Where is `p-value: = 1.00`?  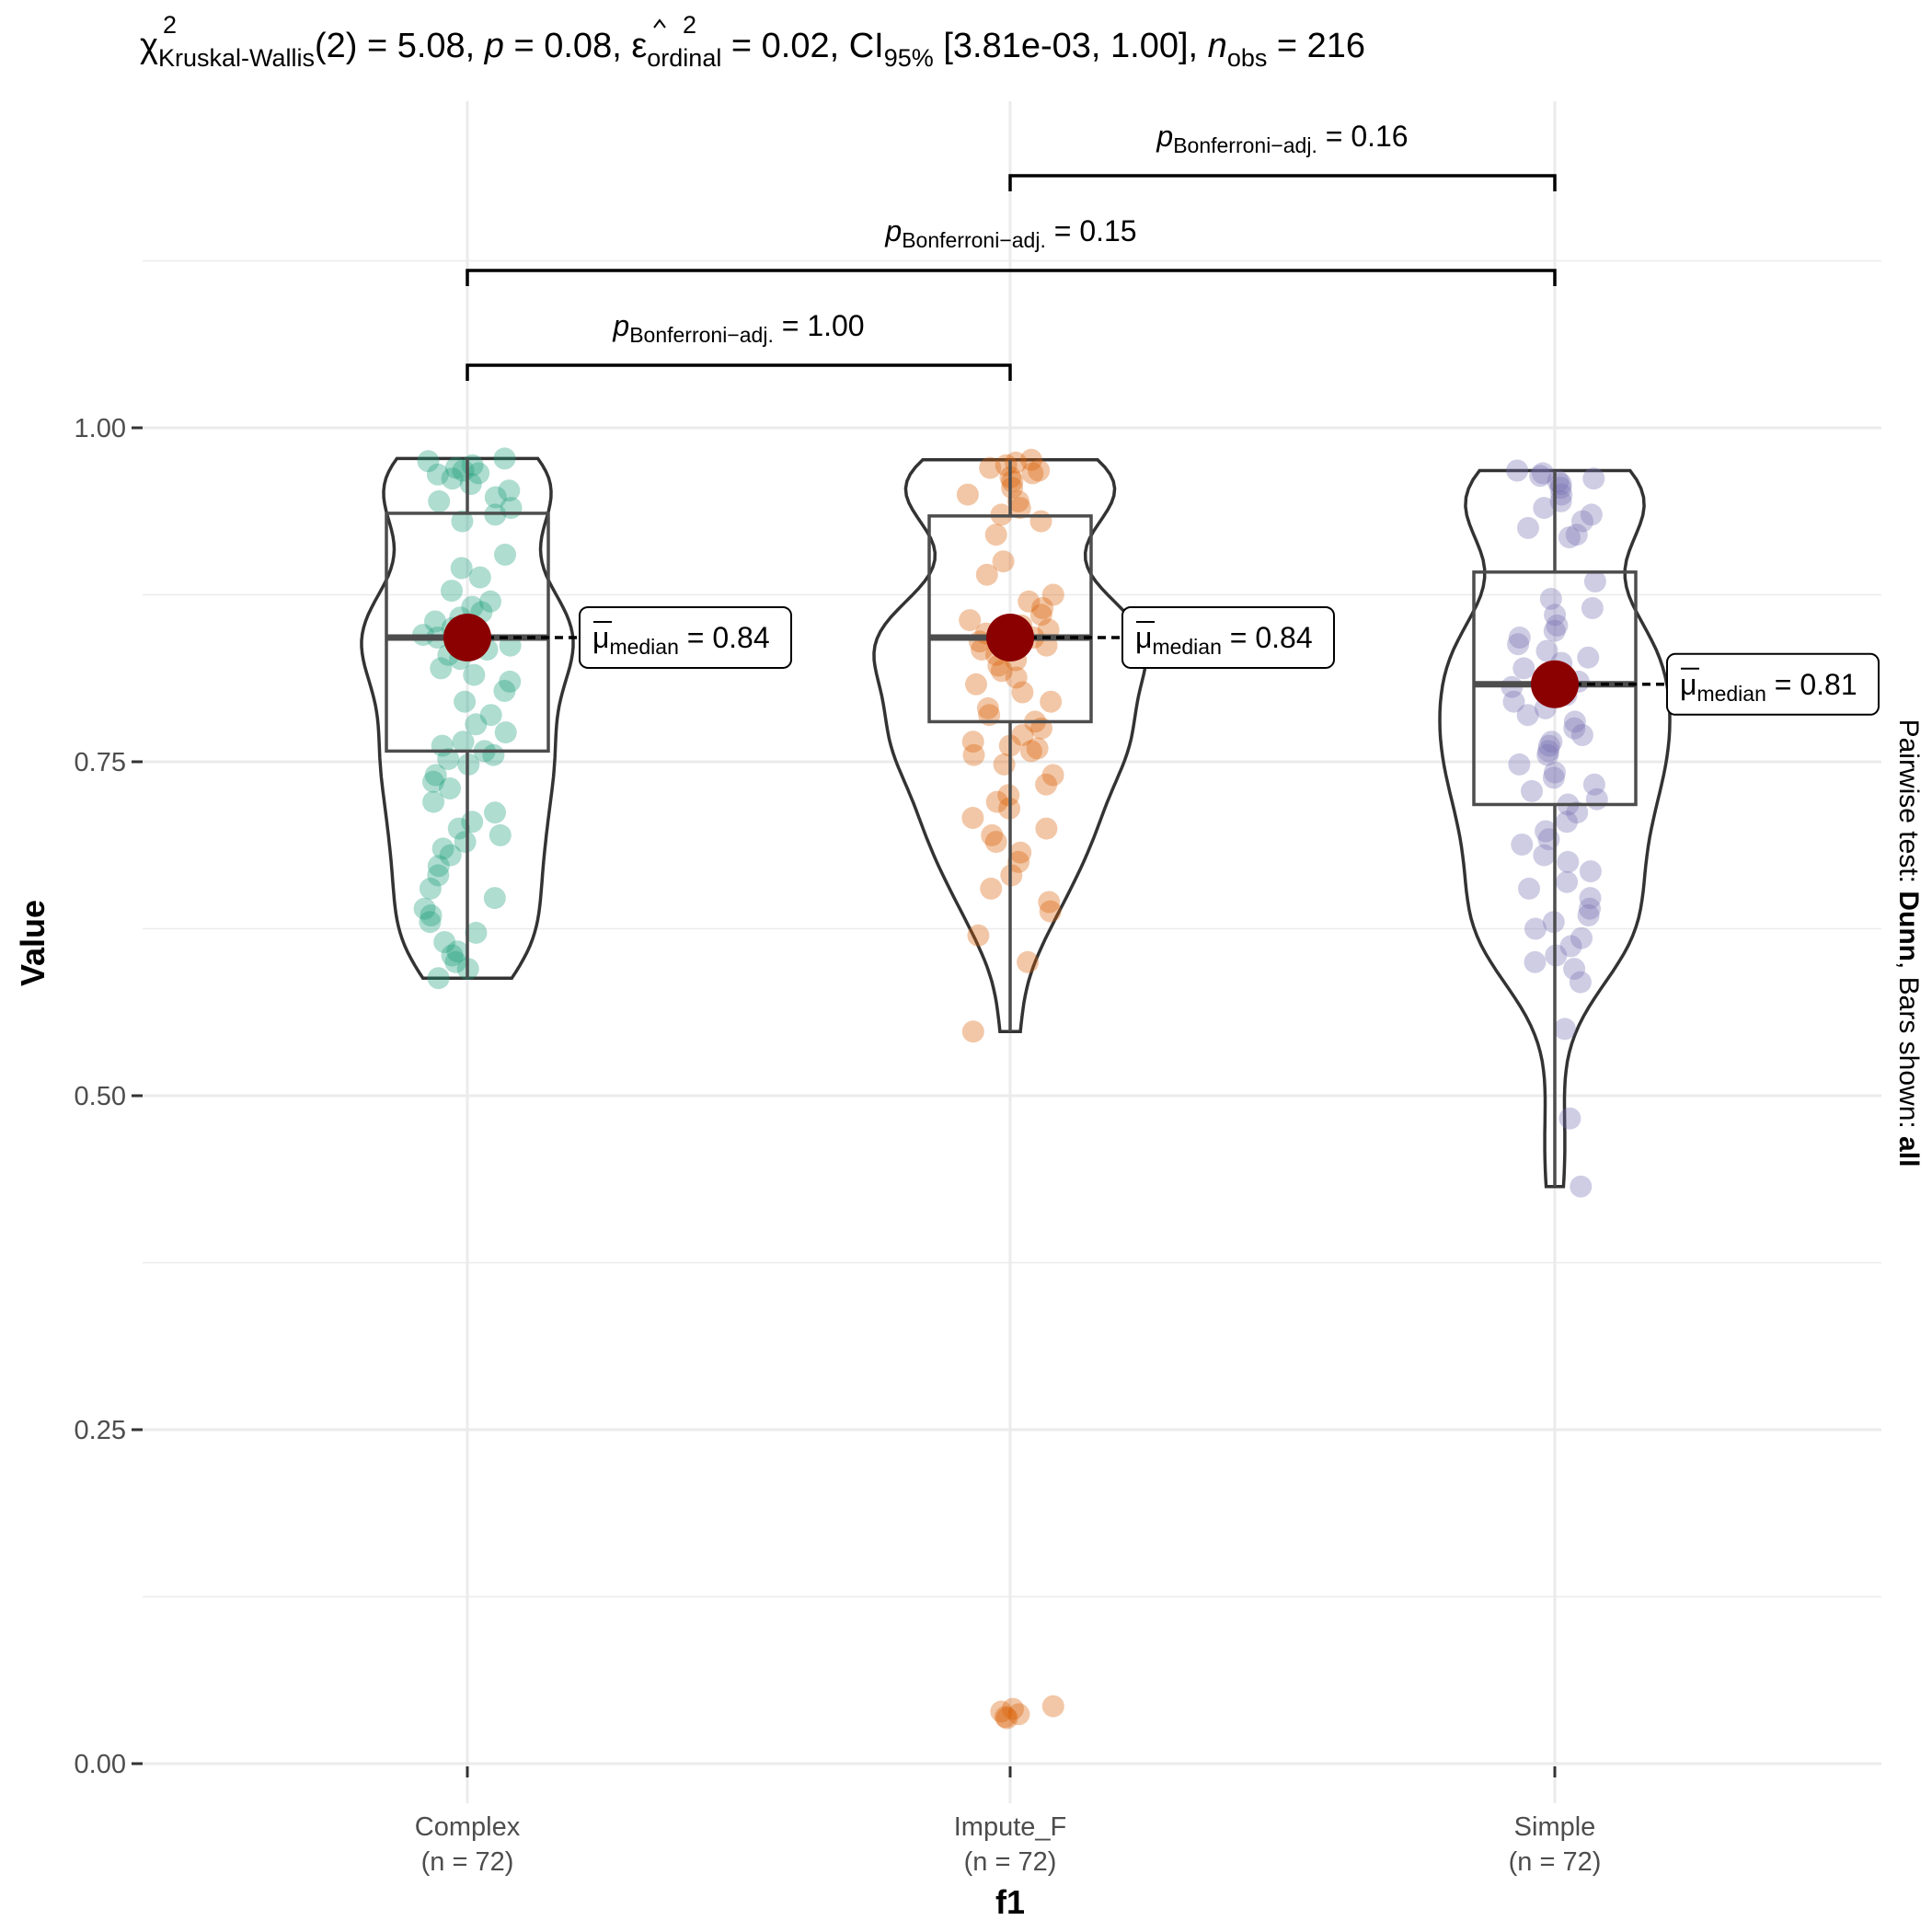
p-value: = 1.00 is located at coordinates (819, 325).